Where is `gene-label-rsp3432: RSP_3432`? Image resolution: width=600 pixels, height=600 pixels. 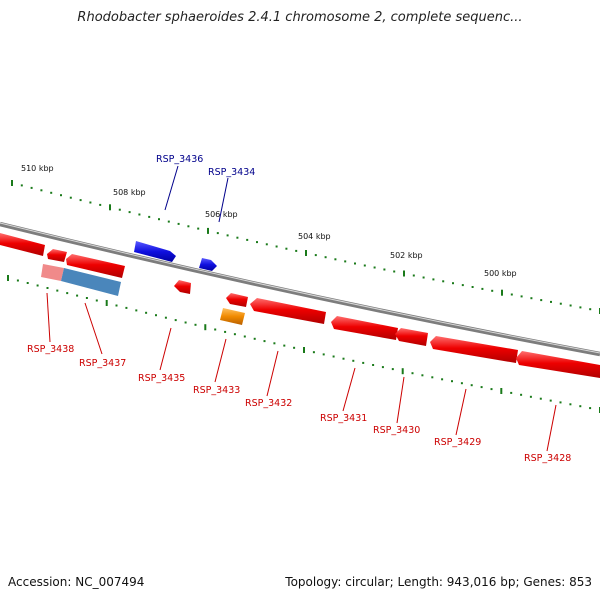 gene-label-rsp3432: RSP_3432 is located at coordinates (268, 403).